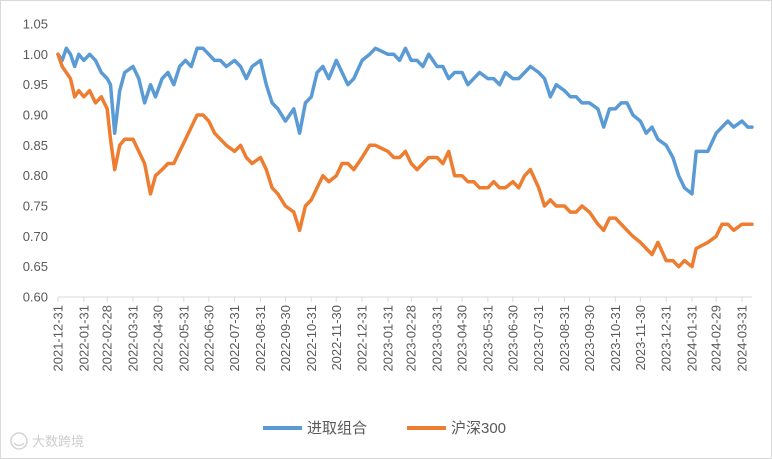 This screenshot has width=772, height=459. Describe the element at coordinates (640, 338) in the screenshot. I see `x-tick-label: 2023-11-30` at that location.